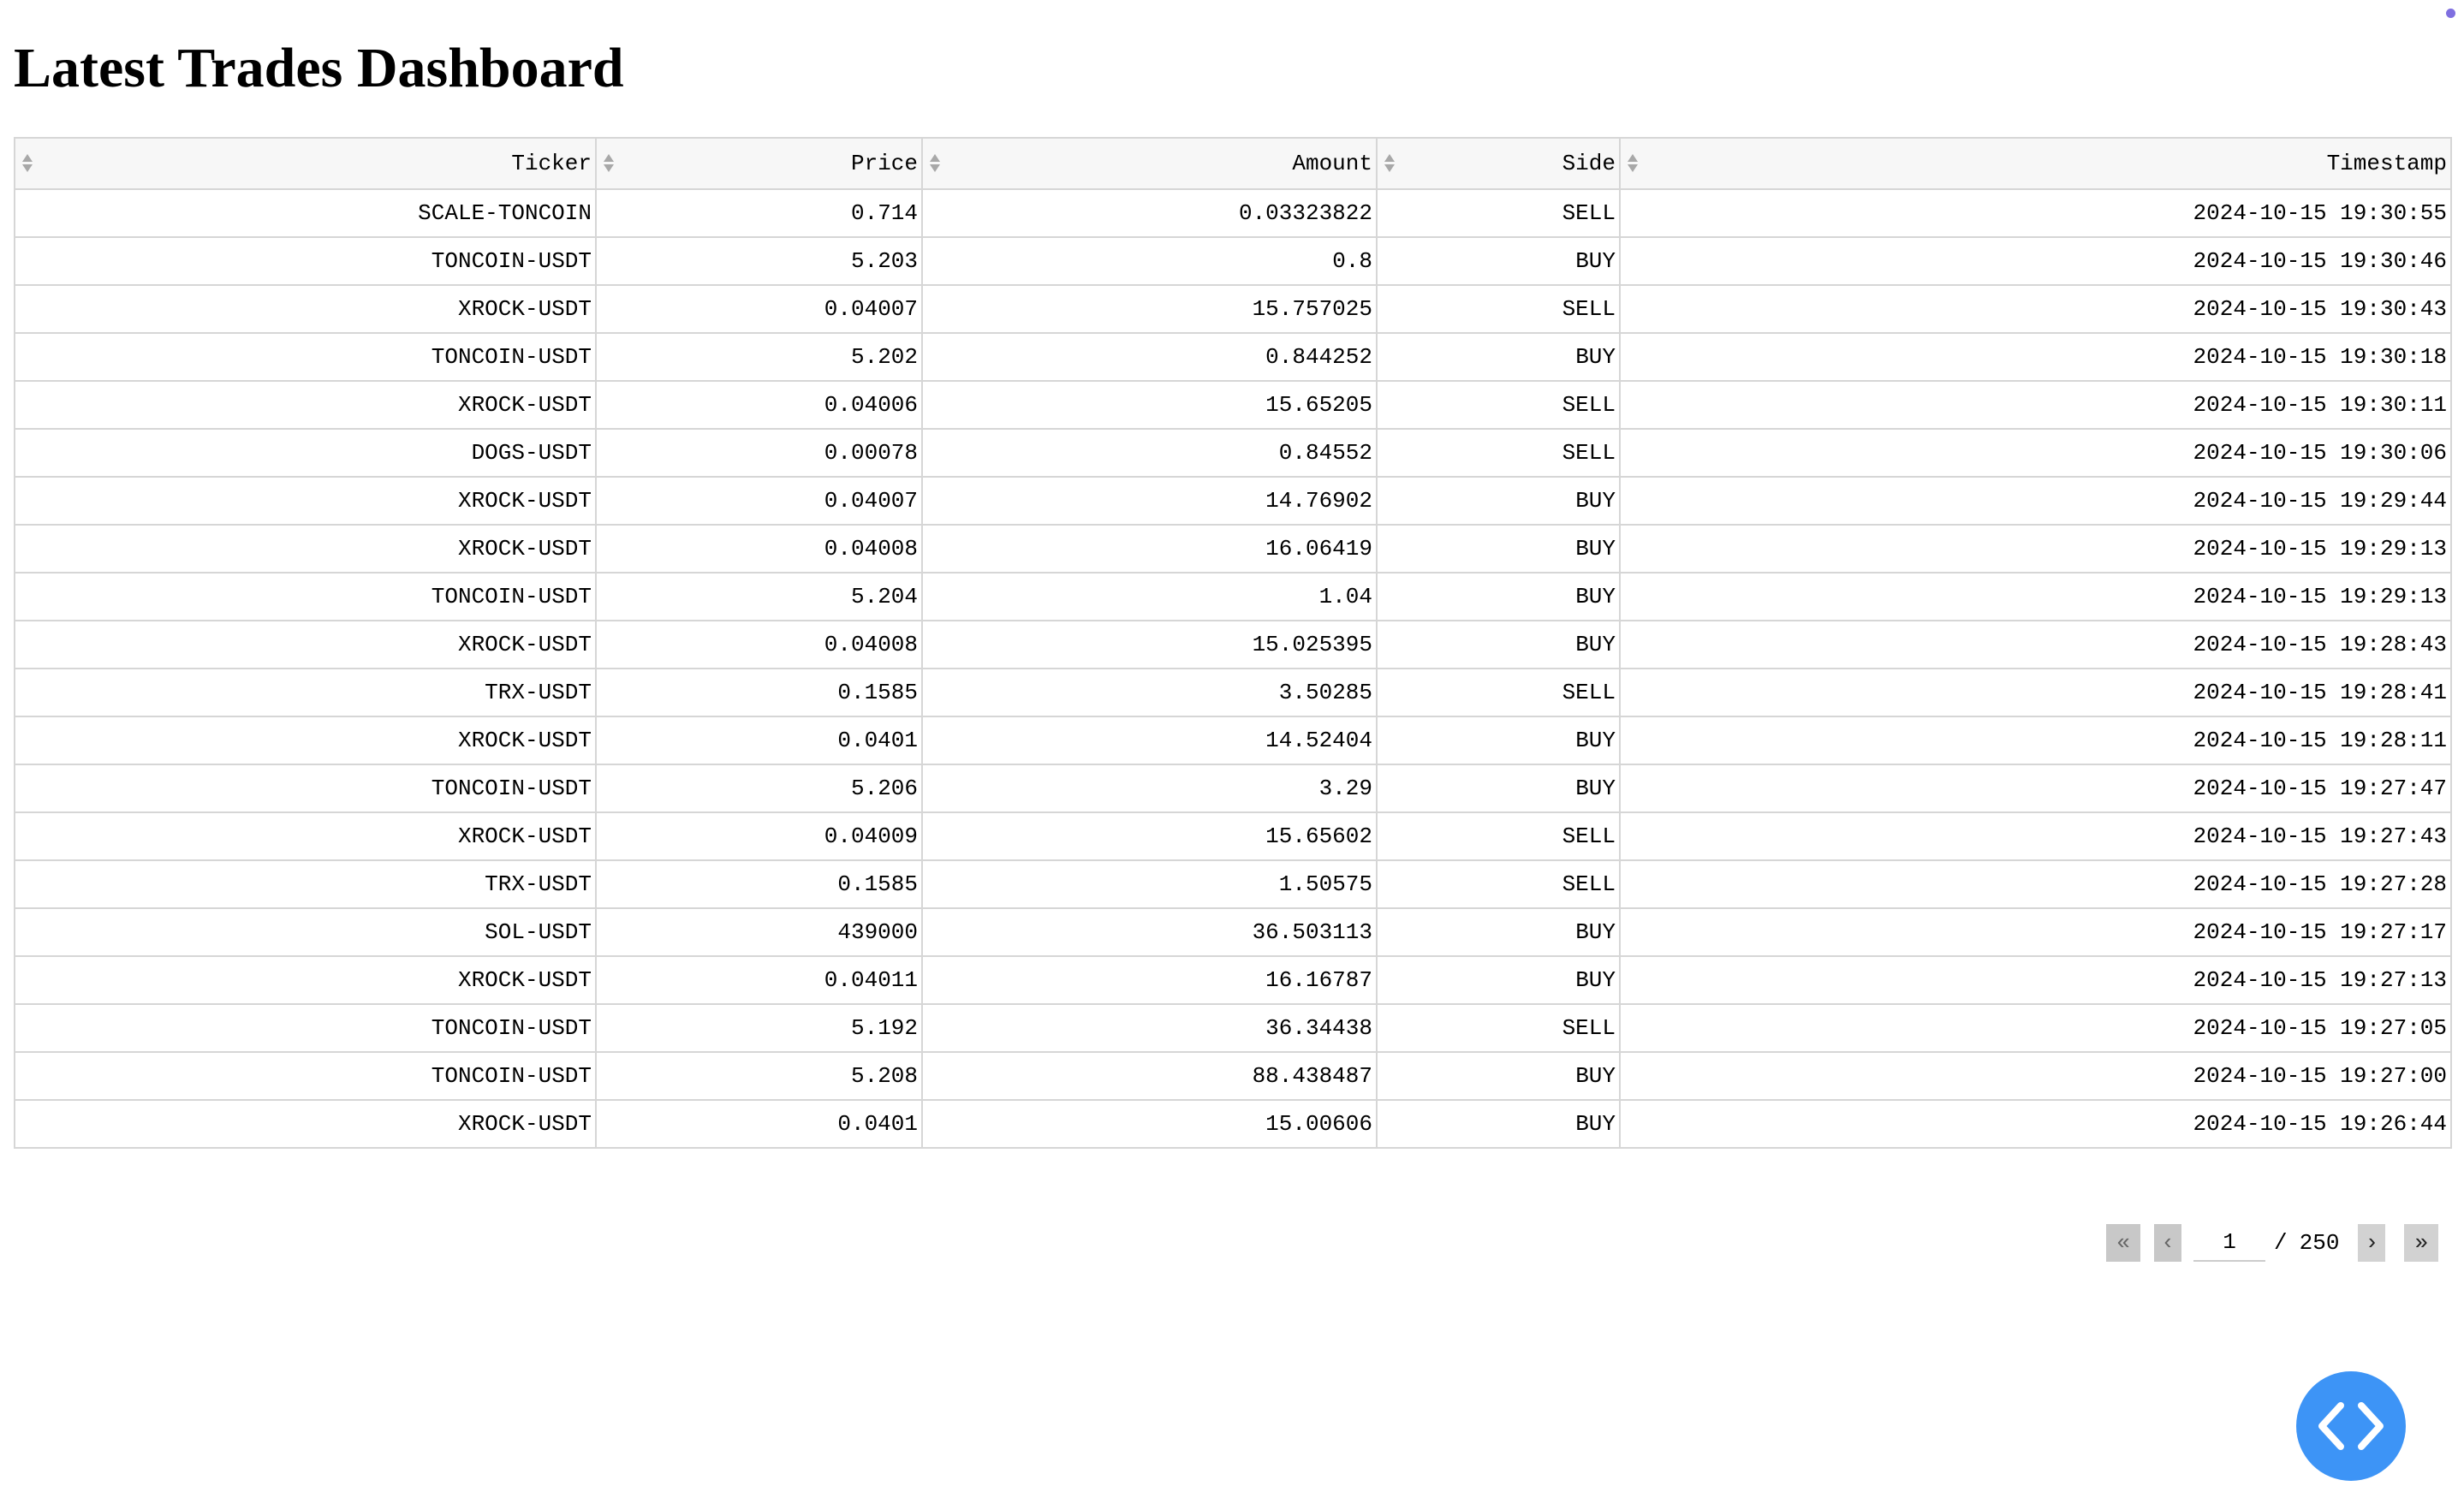 The image size is (2464, 1486). I want to click on cell-price: 439000, so click(759, 932).